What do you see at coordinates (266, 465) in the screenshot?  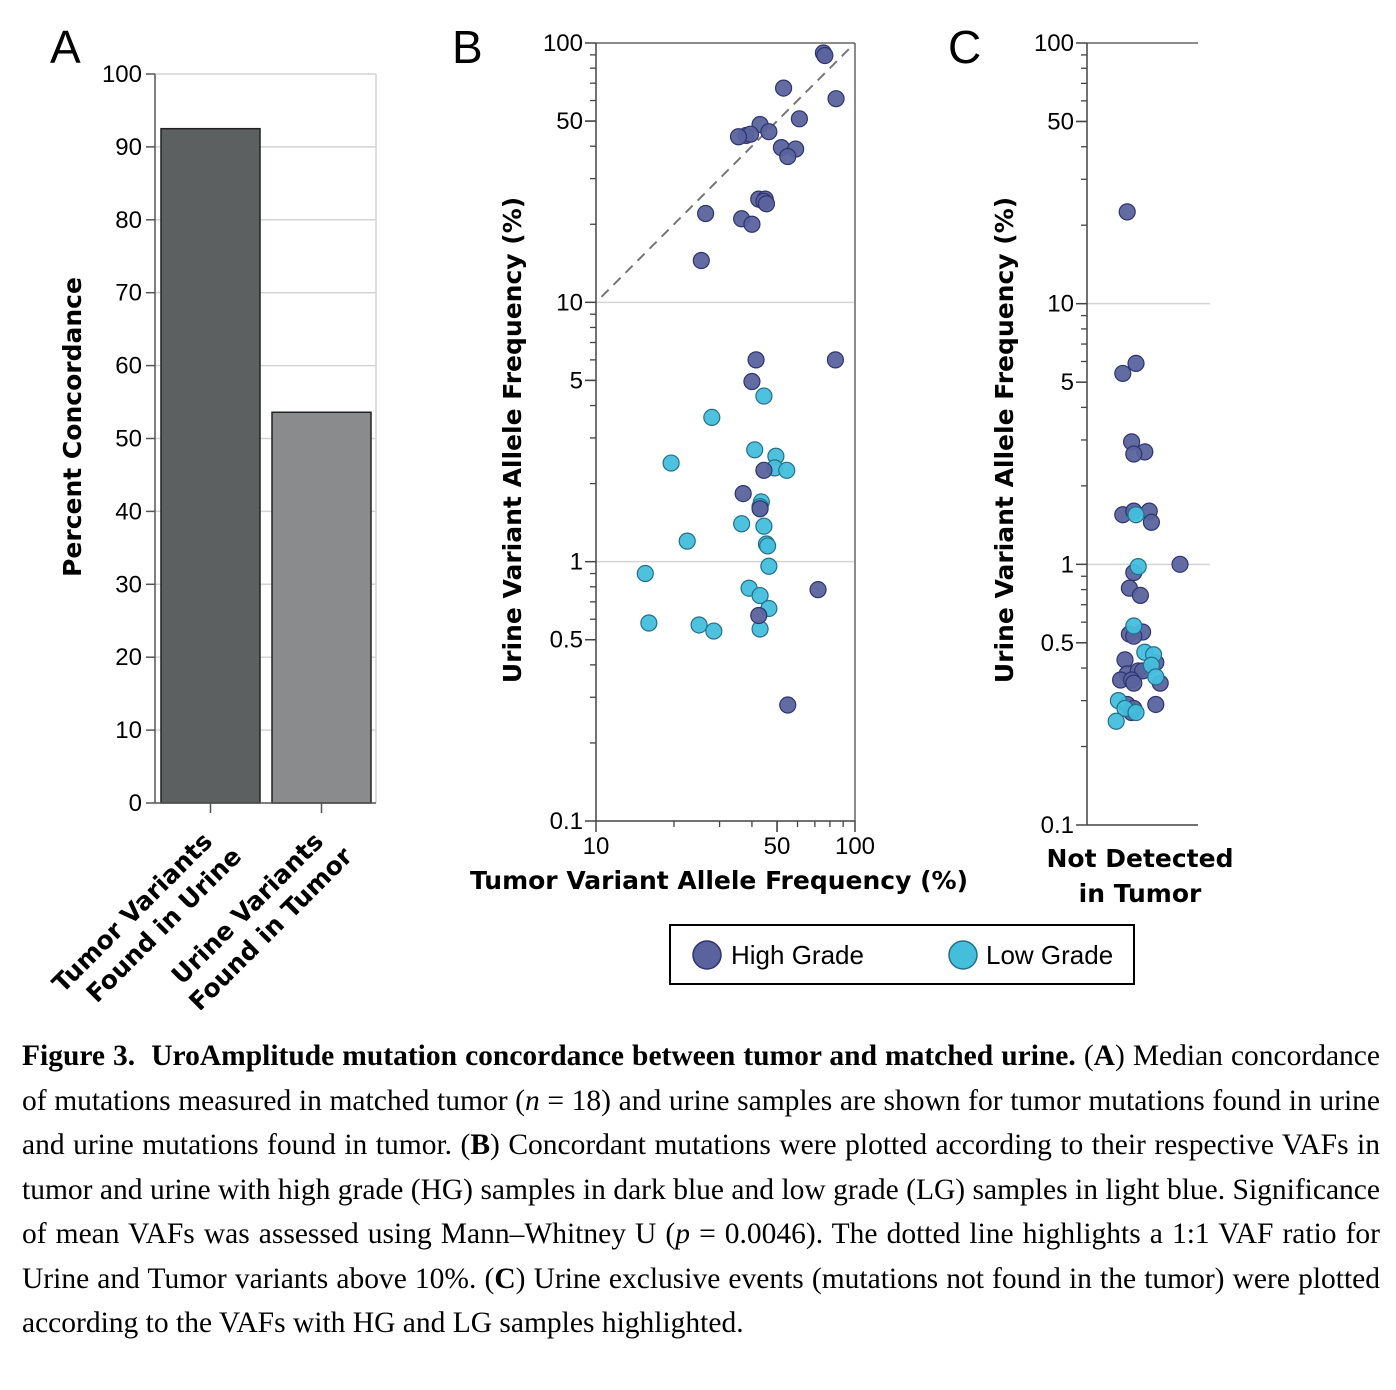 I see `panel-a-bars` at bounding box center [266, 465].